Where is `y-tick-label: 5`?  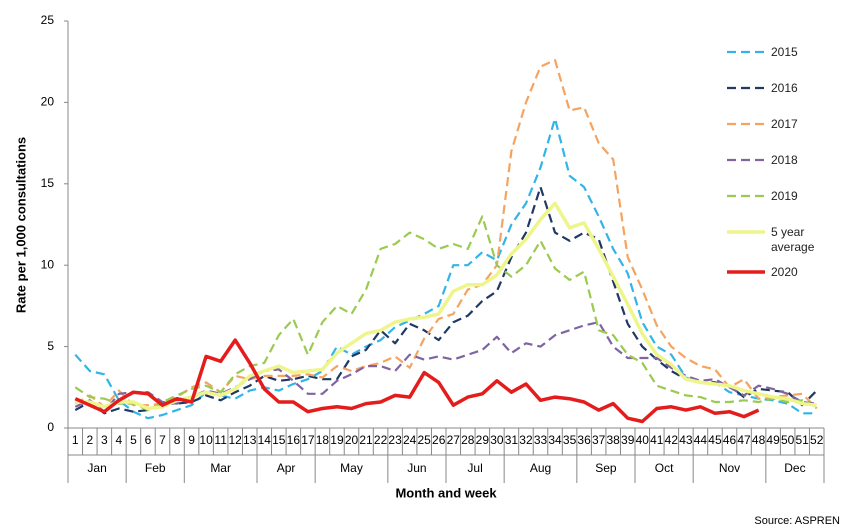
y-tick-label: 5 is located at coordinates (50, 346).